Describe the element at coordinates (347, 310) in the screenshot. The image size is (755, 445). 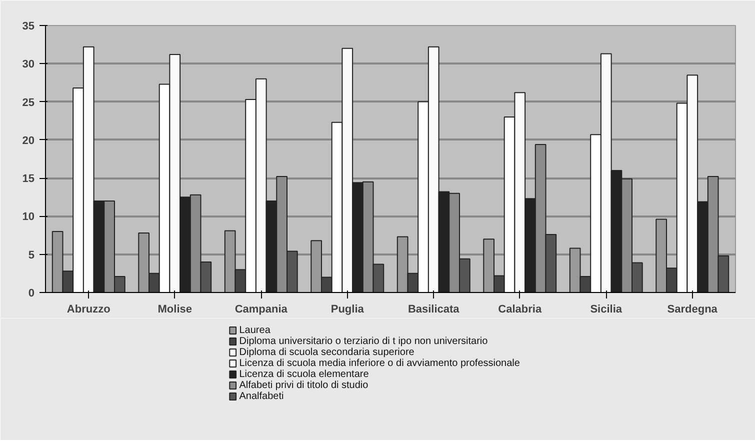
I see `x-tick-label: Puglia` at that location.